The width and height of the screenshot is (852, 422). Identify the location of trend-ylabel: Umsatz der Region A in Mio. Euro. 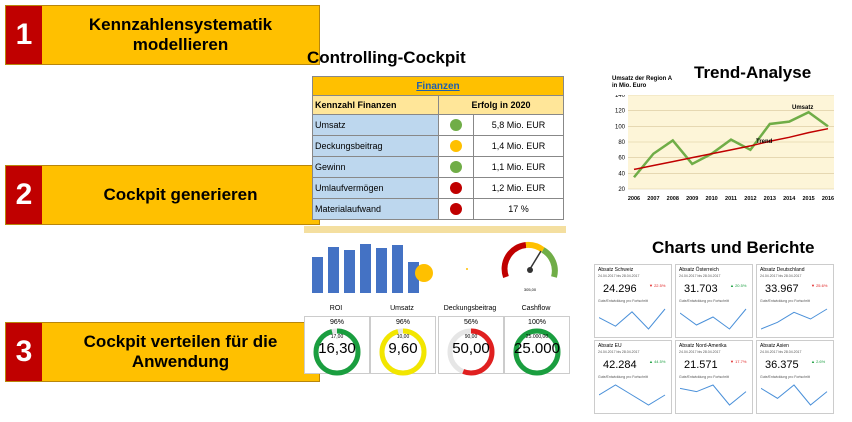
(642, 83).